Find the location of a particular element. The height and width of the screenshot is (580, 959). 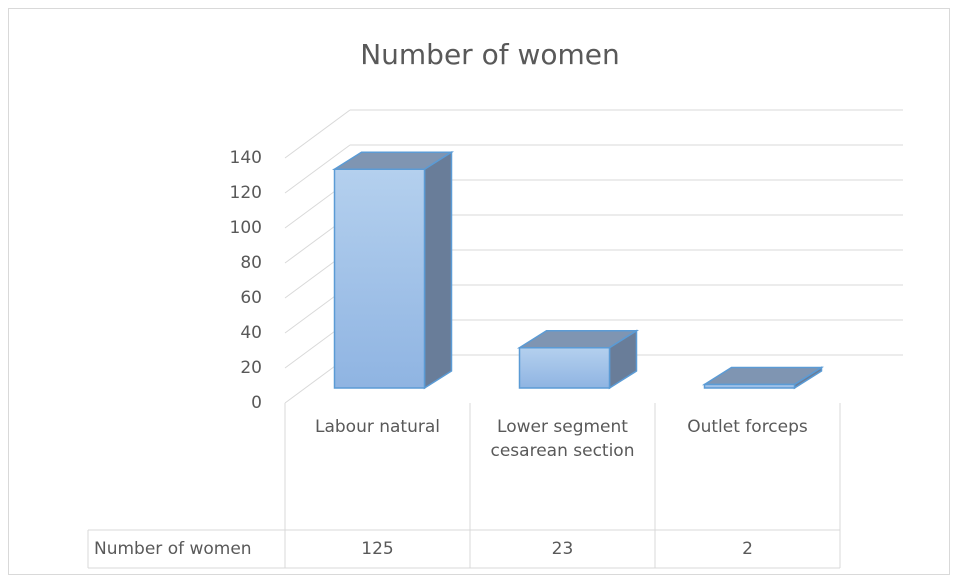

x-tick-label: Outlet forceps is located at coordinates (747, 427).